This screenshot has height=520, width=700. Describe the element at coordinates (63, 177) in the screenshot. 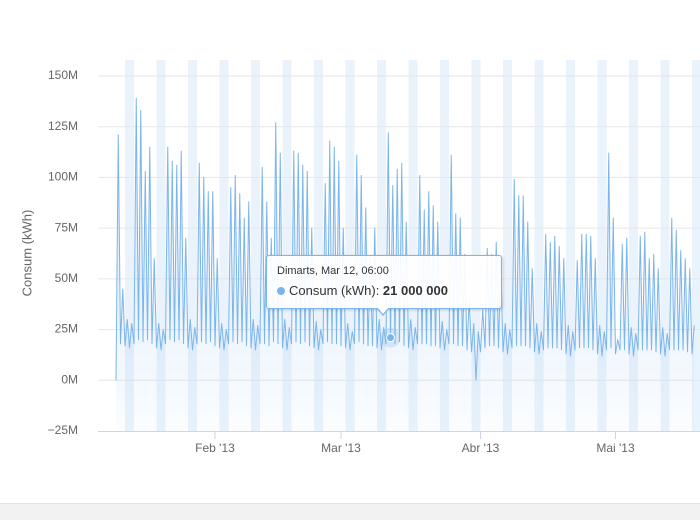

I see `y-tick-label: 100M` at that location.